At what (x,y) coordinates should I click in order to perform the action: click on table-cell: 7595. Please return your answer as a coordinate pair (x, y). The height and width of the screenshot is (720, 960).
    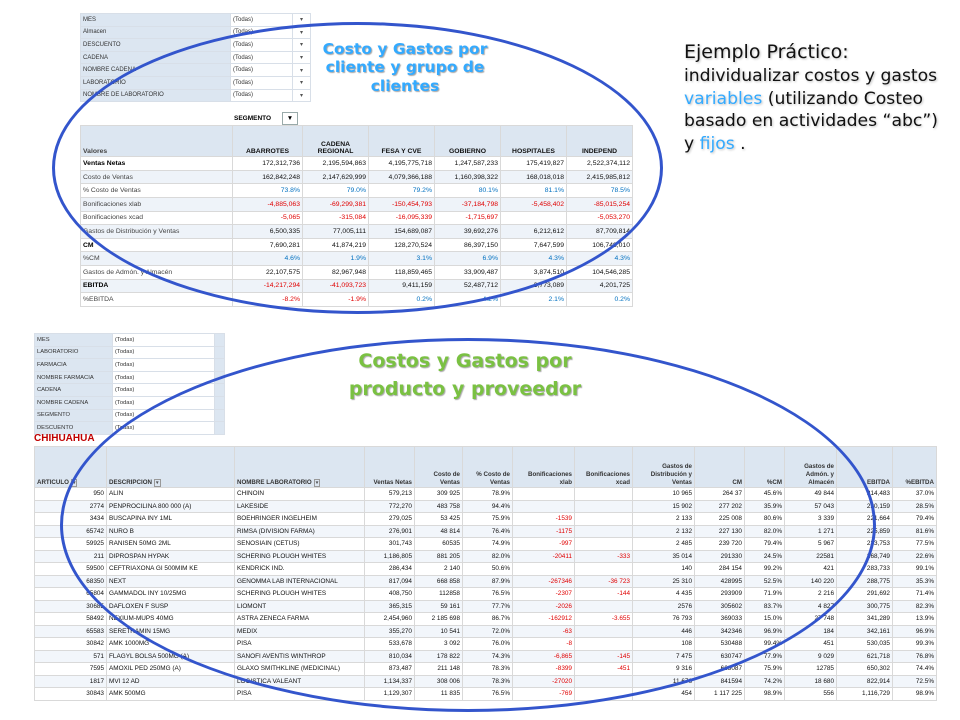
    Looking at the image, I should click on (70, 669).